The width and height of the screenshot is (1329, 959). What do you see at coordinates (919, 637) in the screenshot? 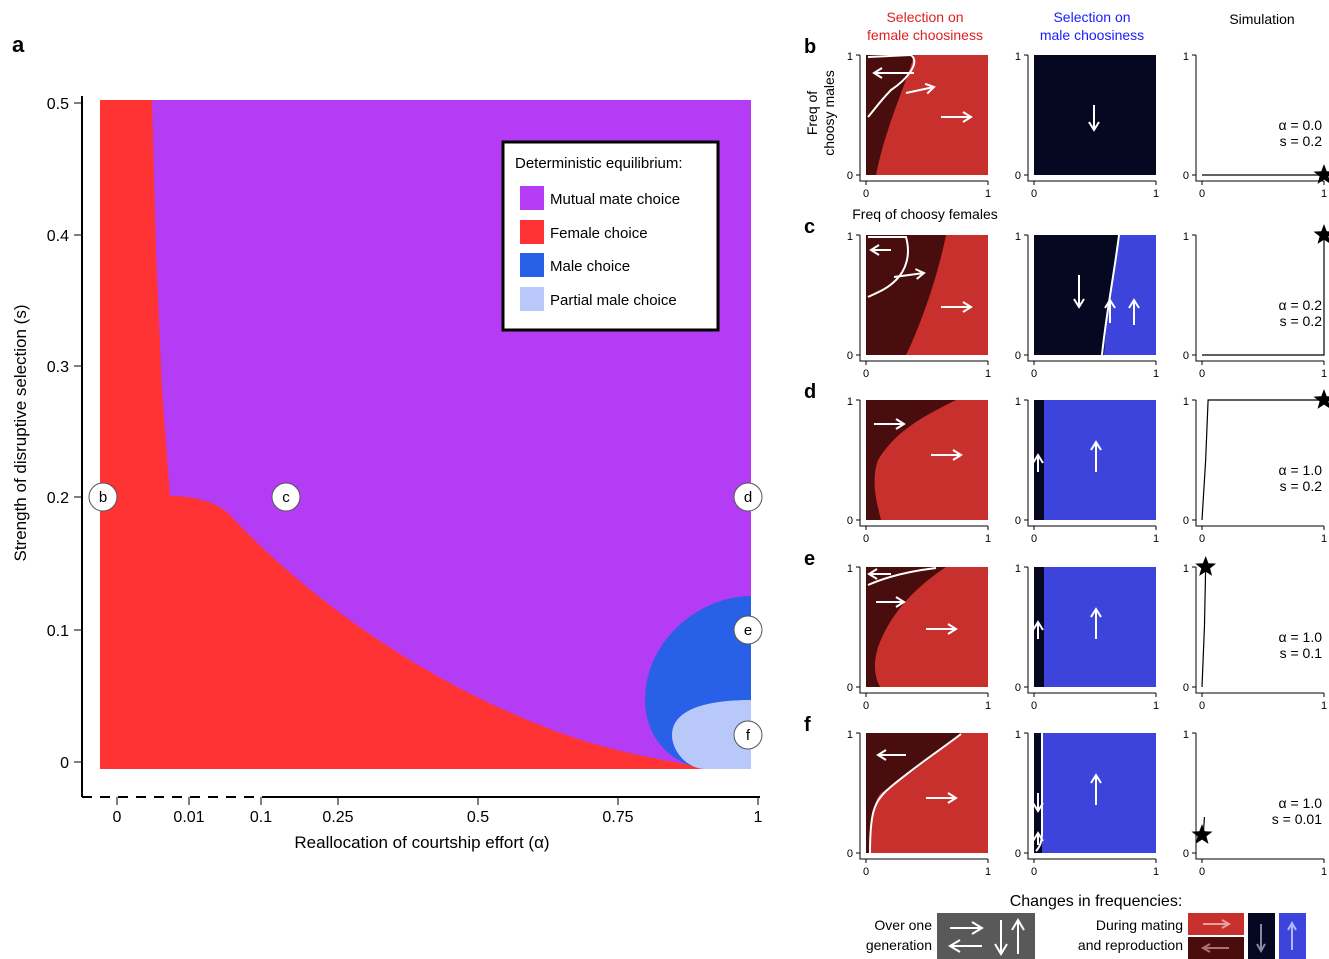
I see `female-selection-panel-e: 1 00 1` at bounding box center [919, 637].